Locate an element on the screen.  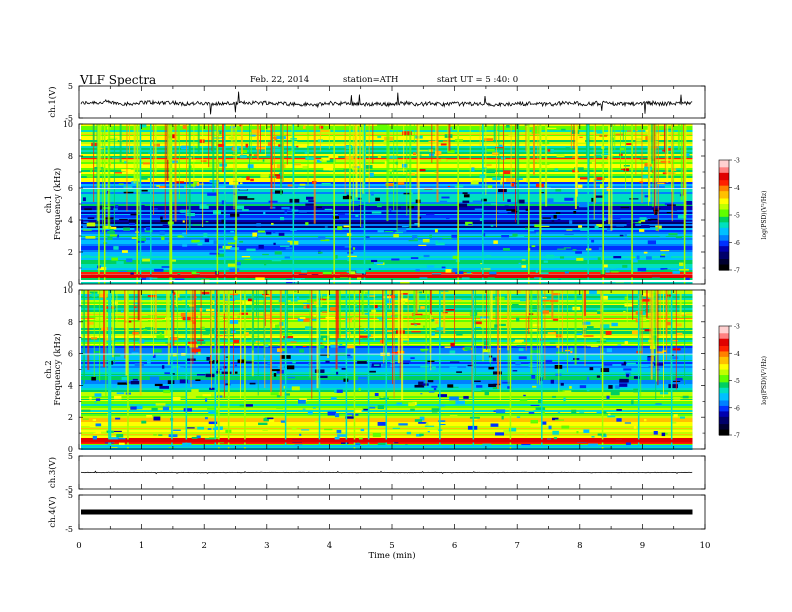
panel-ylabel: ch.1(V) is located at coordinates (52, 101).